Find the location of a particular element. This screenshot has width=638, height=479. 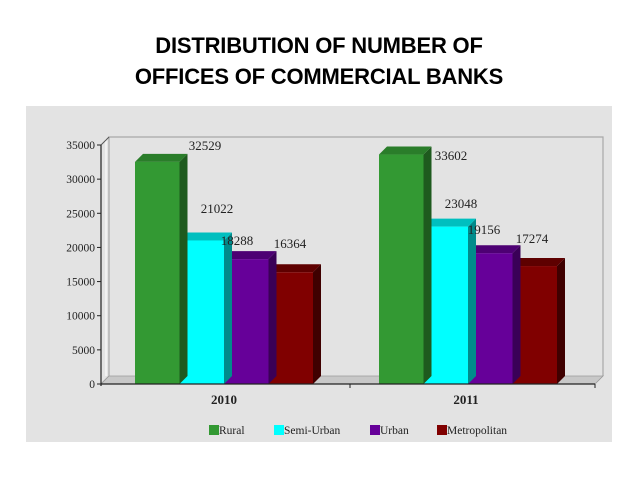

legend-item-rural: Rural is located at coordinates (227, 431).